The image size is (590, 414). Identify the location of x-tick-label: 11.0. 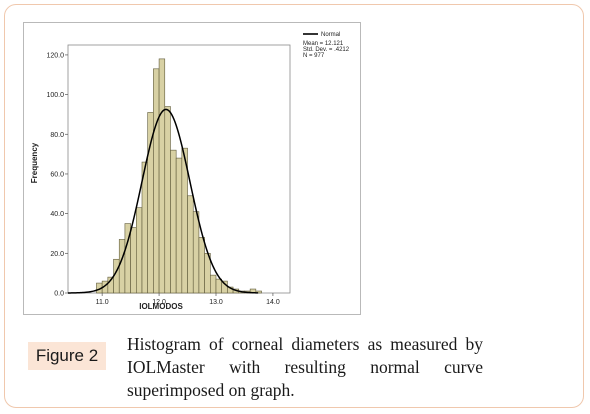
(102, 302).